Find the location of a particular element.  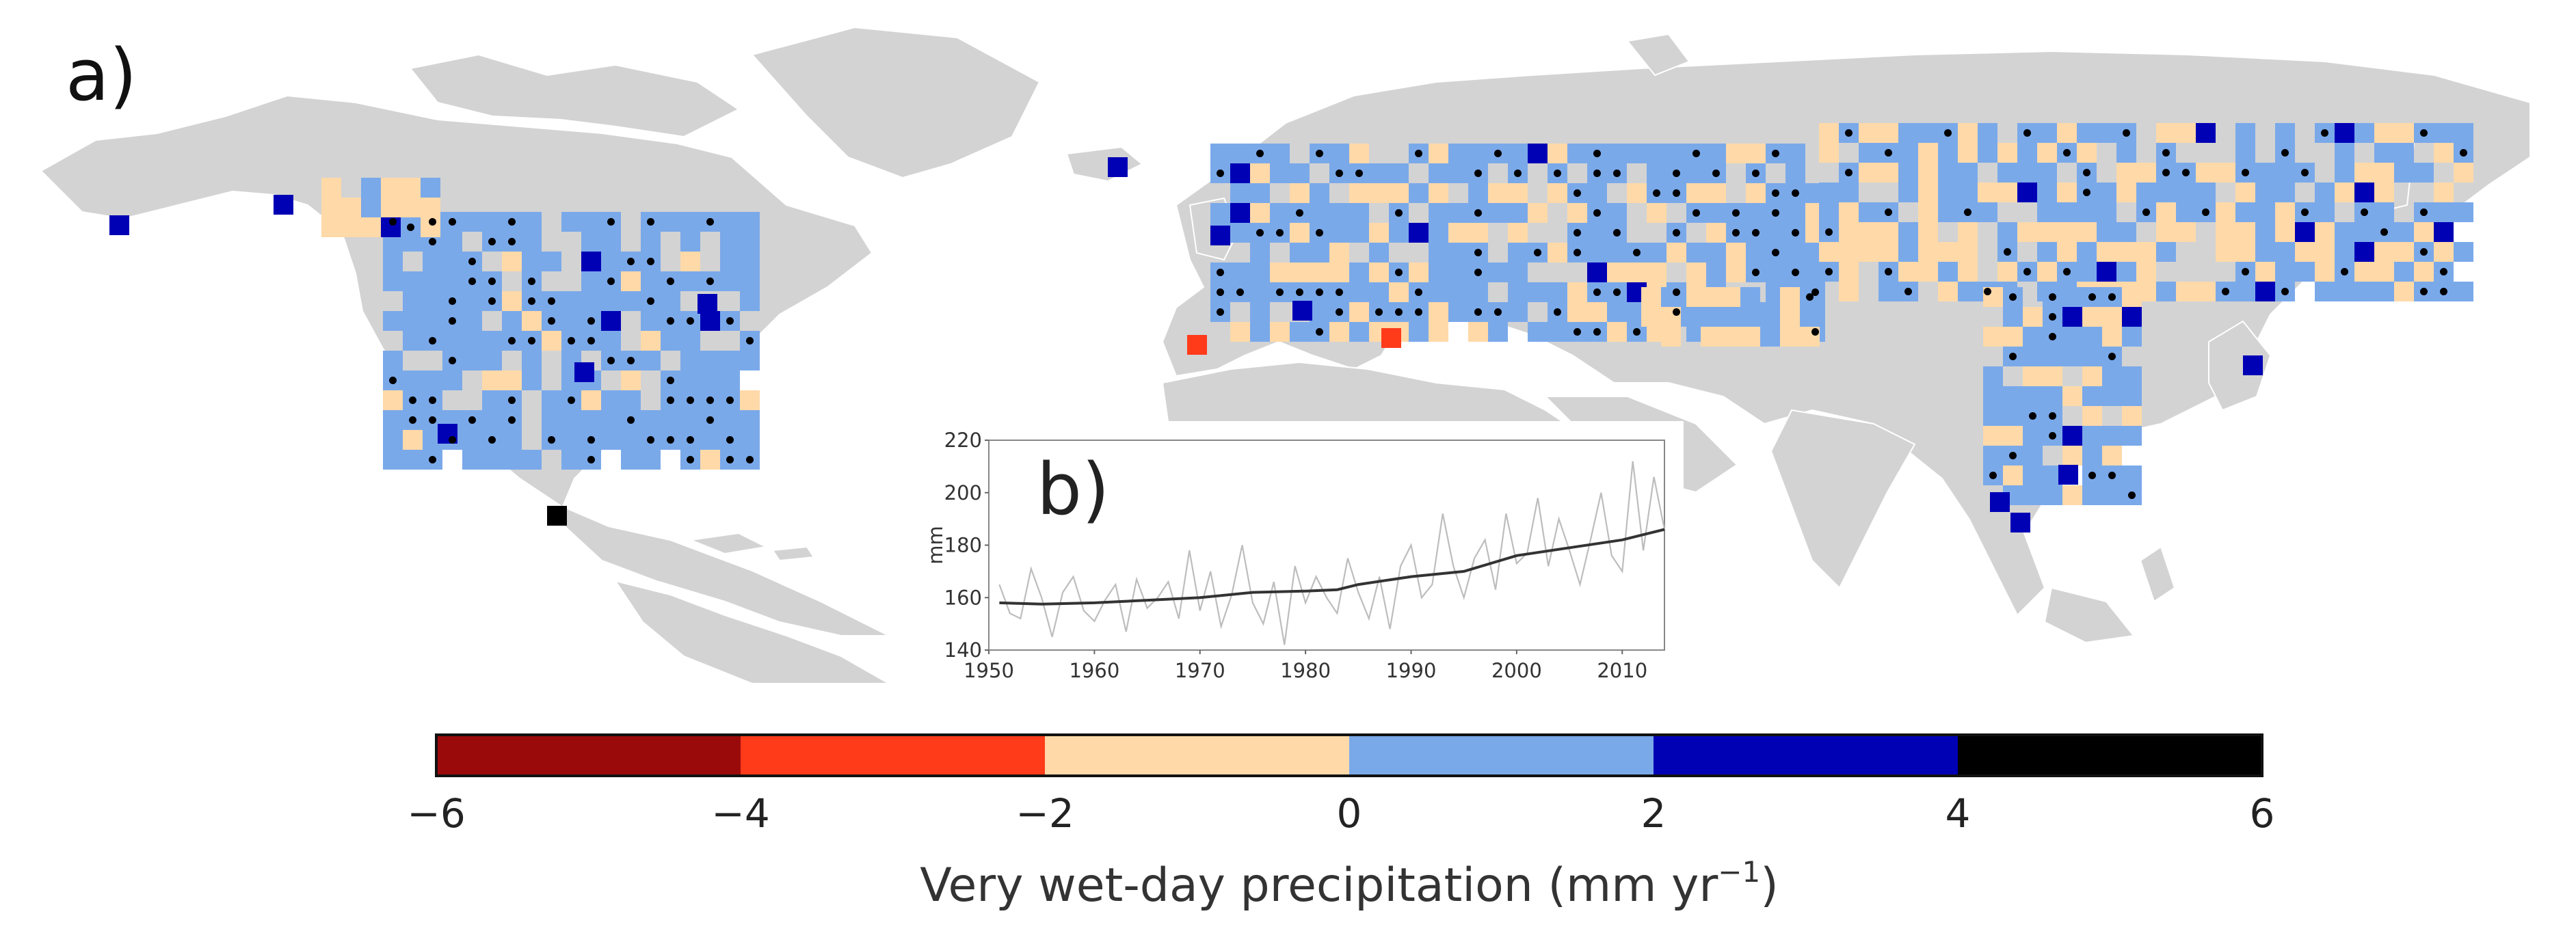

colorbar-tick-label: −6 is located at coordinates (436, 813).